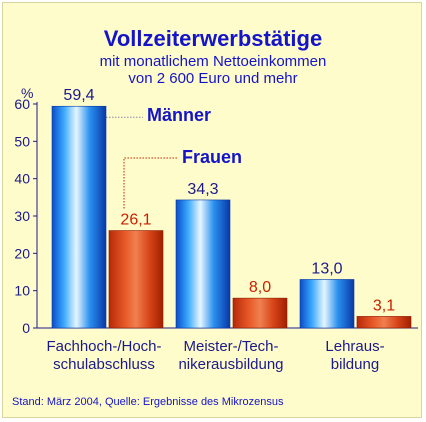 The width and height of the screenshot is (426, 422). Describe the element at coordinates (230, 346) in the screenshot. I see `category-label: Meister-/Tech-` at that location.